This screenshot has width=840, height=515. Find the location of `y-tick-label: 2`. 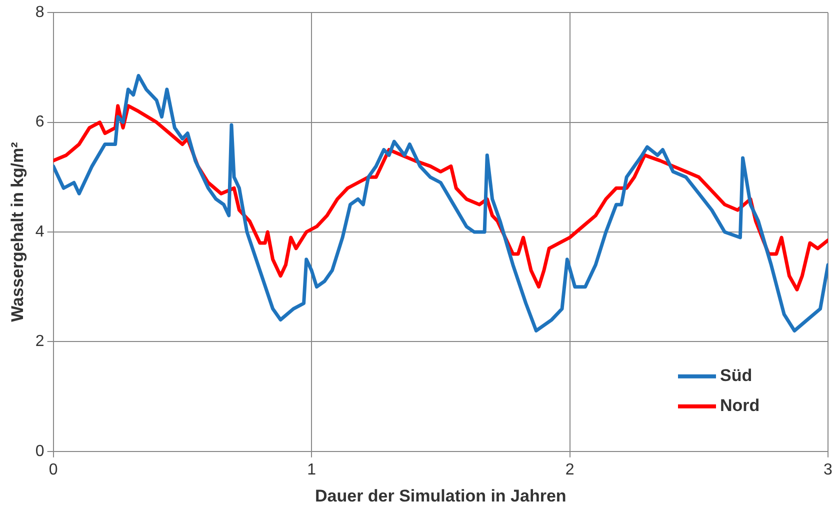

y-tick-label: 2 is located at coordinates (39, 341).